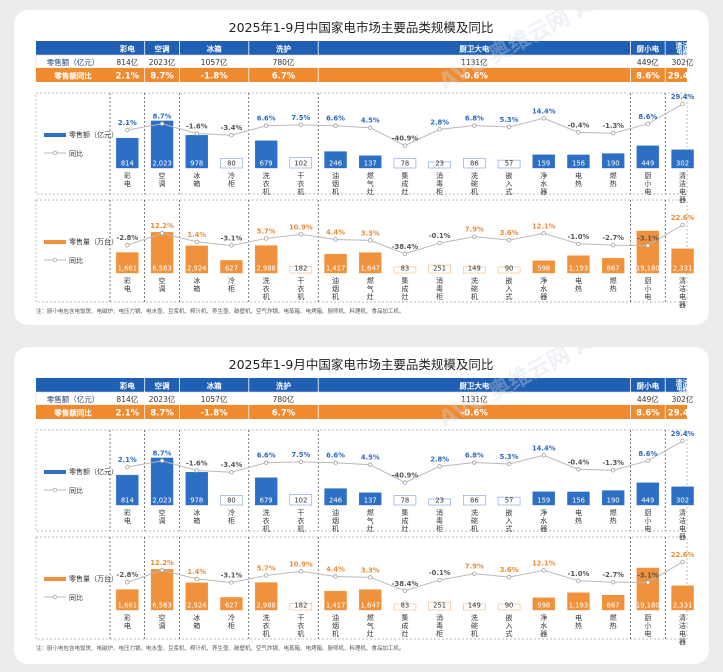 The image size is (723, 672). Describe the element at coordinates (404, 520) in the screenshot. I see `category-label-char: 成` at that location.